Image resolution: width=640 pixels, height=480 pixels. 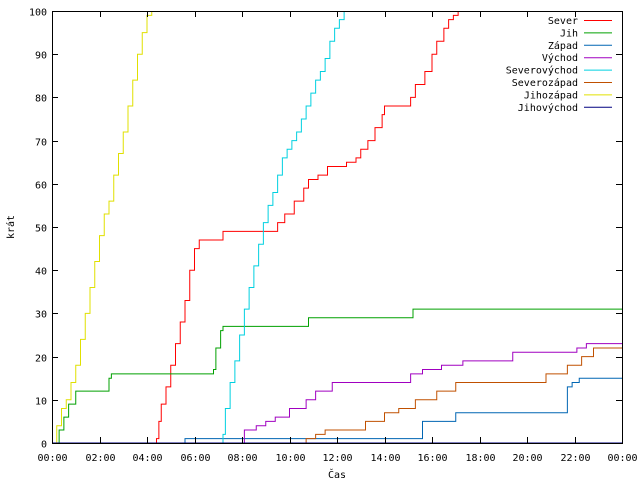 What do you see at coordinates (569, 33) in the screenshot?
I see `legend-label: Jih` at bounding box center [569, 33].